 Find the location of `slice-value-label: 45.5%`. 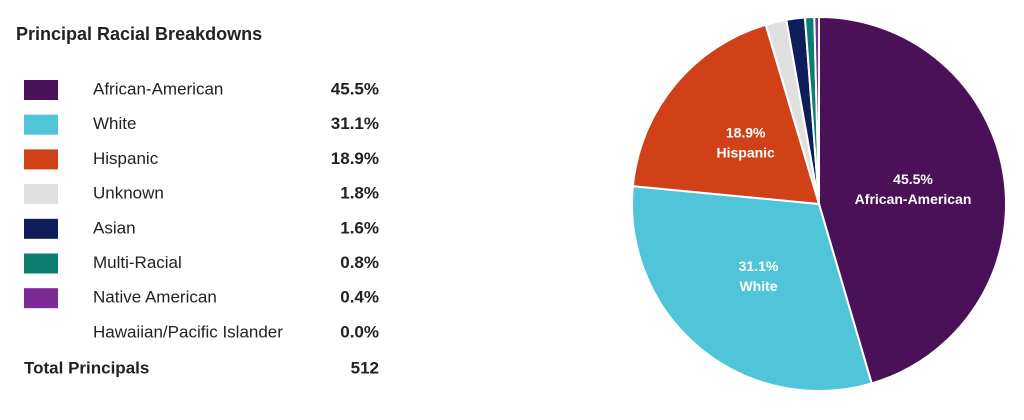

slice-value-label: 45.5% is located at coordinates (913, 179).